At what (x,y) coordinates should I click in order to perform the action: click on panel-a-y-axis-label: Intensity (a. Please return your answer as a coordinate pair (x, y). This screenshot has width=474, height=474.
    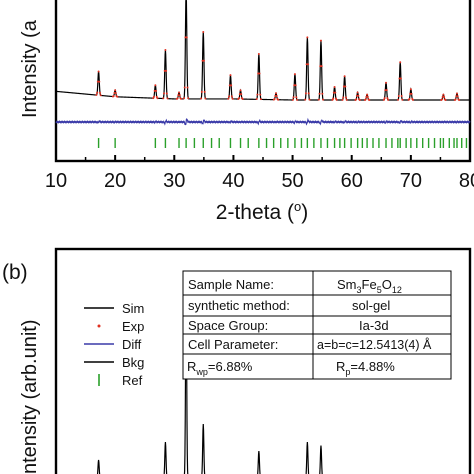
    Looking at the image, I should click on (30, 68).